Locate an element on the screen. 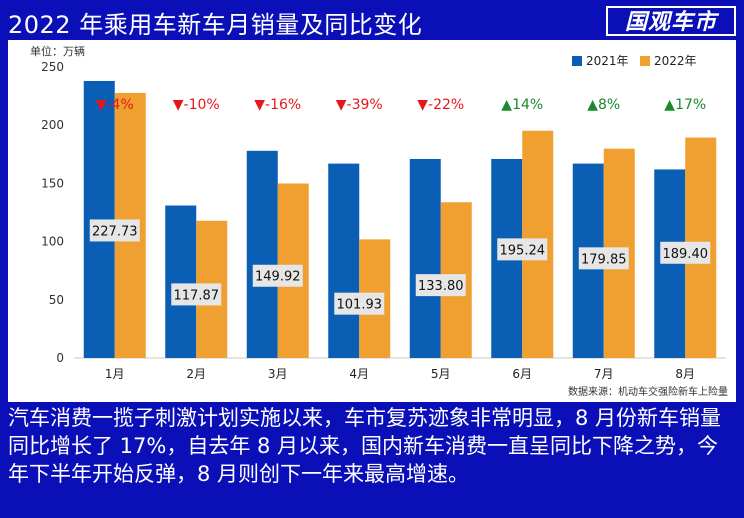 Image resolution: width=744 pixels, height=518 pixels. y-tick-label: 50 is located at coordinates (56, 300).